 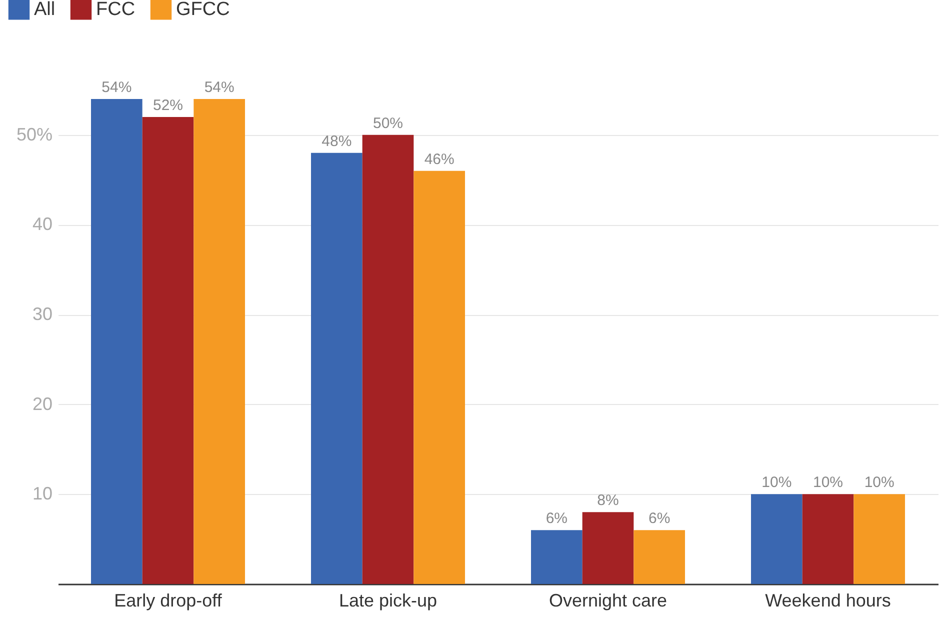 I want to click on legend-label: GFCC, so click(x=203, y=10).